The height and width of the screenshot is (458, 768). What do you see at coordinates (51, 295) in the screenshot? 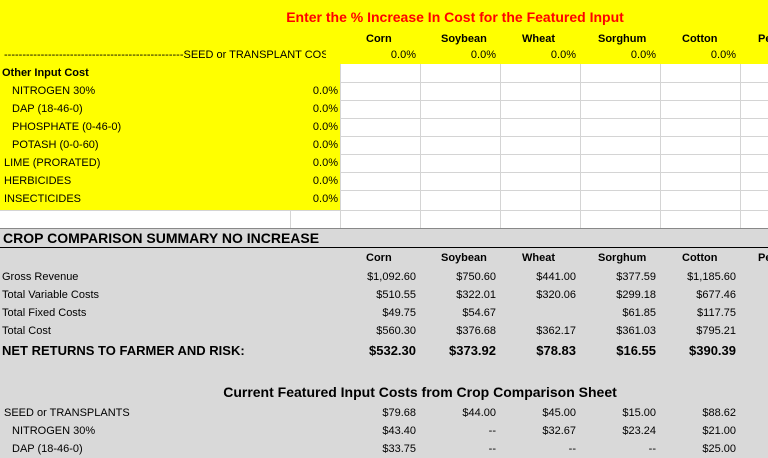
I see `summary-row-label: Total Variable Costs` at bounding box center [51, 295].